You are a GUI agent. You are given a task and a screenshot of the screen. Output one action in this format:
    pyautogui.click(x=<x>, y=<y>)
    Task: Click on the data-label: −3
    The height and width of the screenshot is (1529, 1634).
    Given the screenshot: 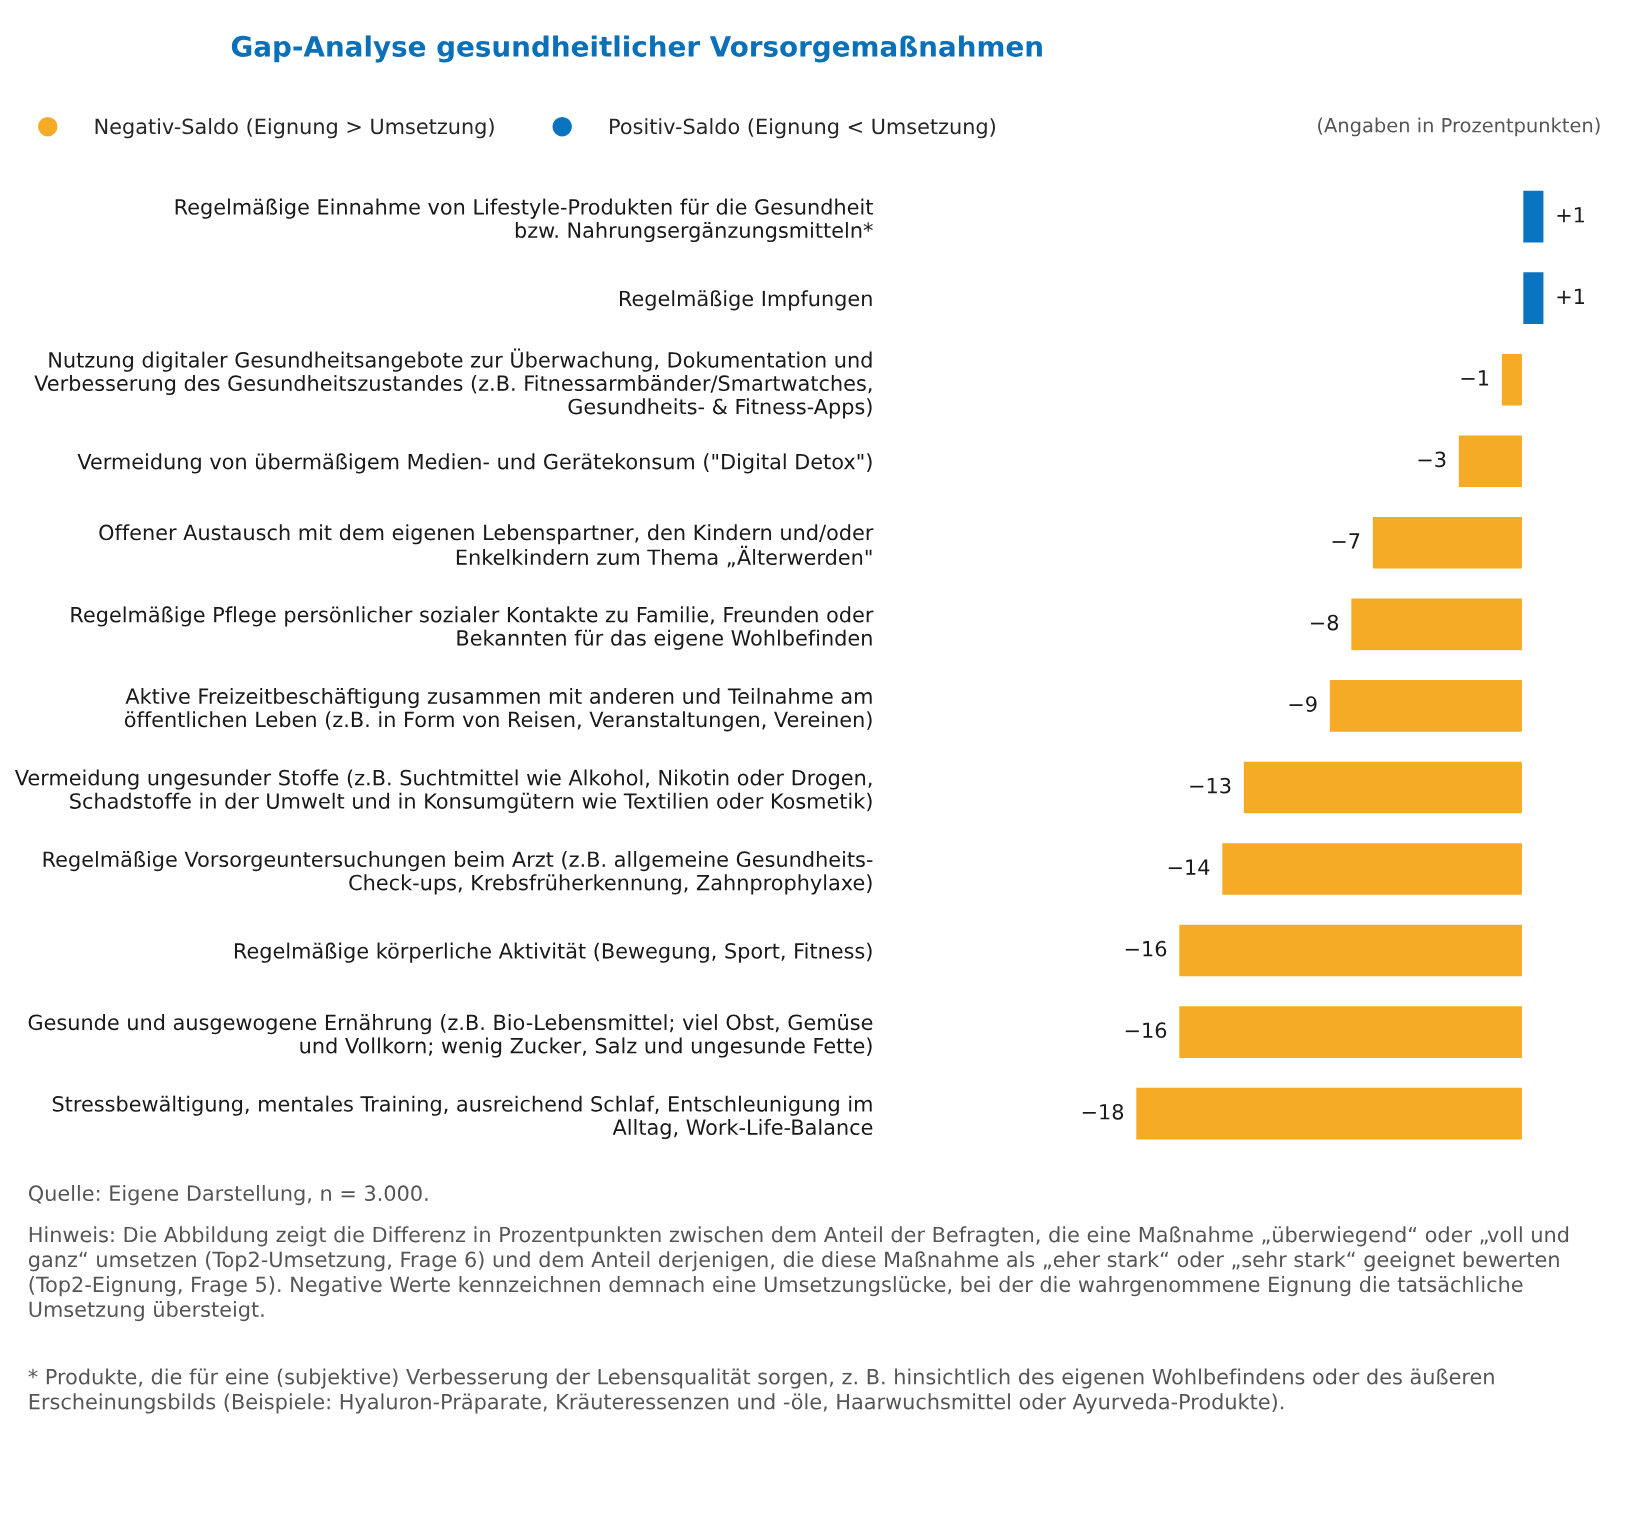 What is the action you would take?
    pyautogui.click(x=1432, y=459)
    